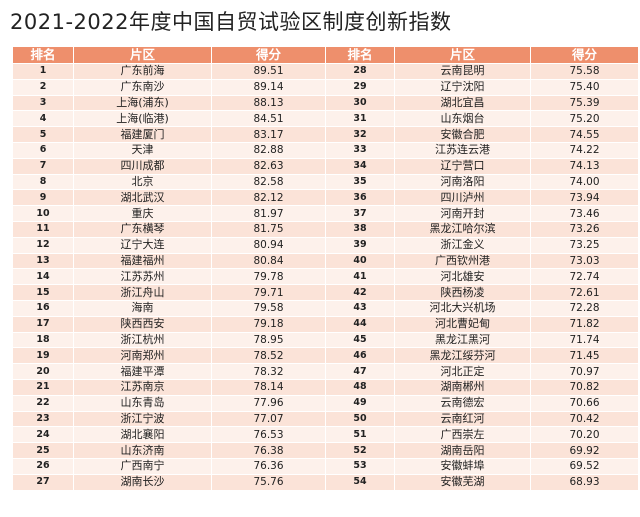  I want to click on table-row: 19 河南郑州 78.52 46 黑龙江绥芬河 71.45, so click(325, 356).